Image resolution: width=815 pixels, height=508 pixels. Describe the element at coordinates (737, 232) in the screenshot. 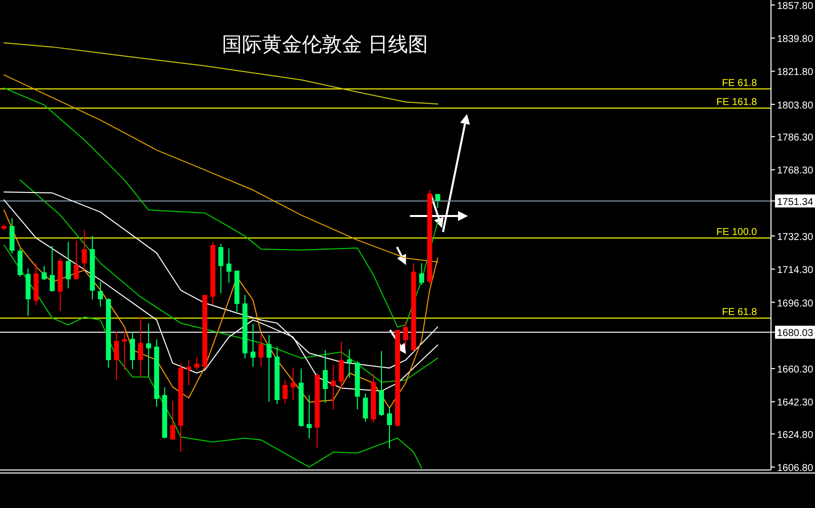

I see `ref-line-label: FE 100.0` at that location.